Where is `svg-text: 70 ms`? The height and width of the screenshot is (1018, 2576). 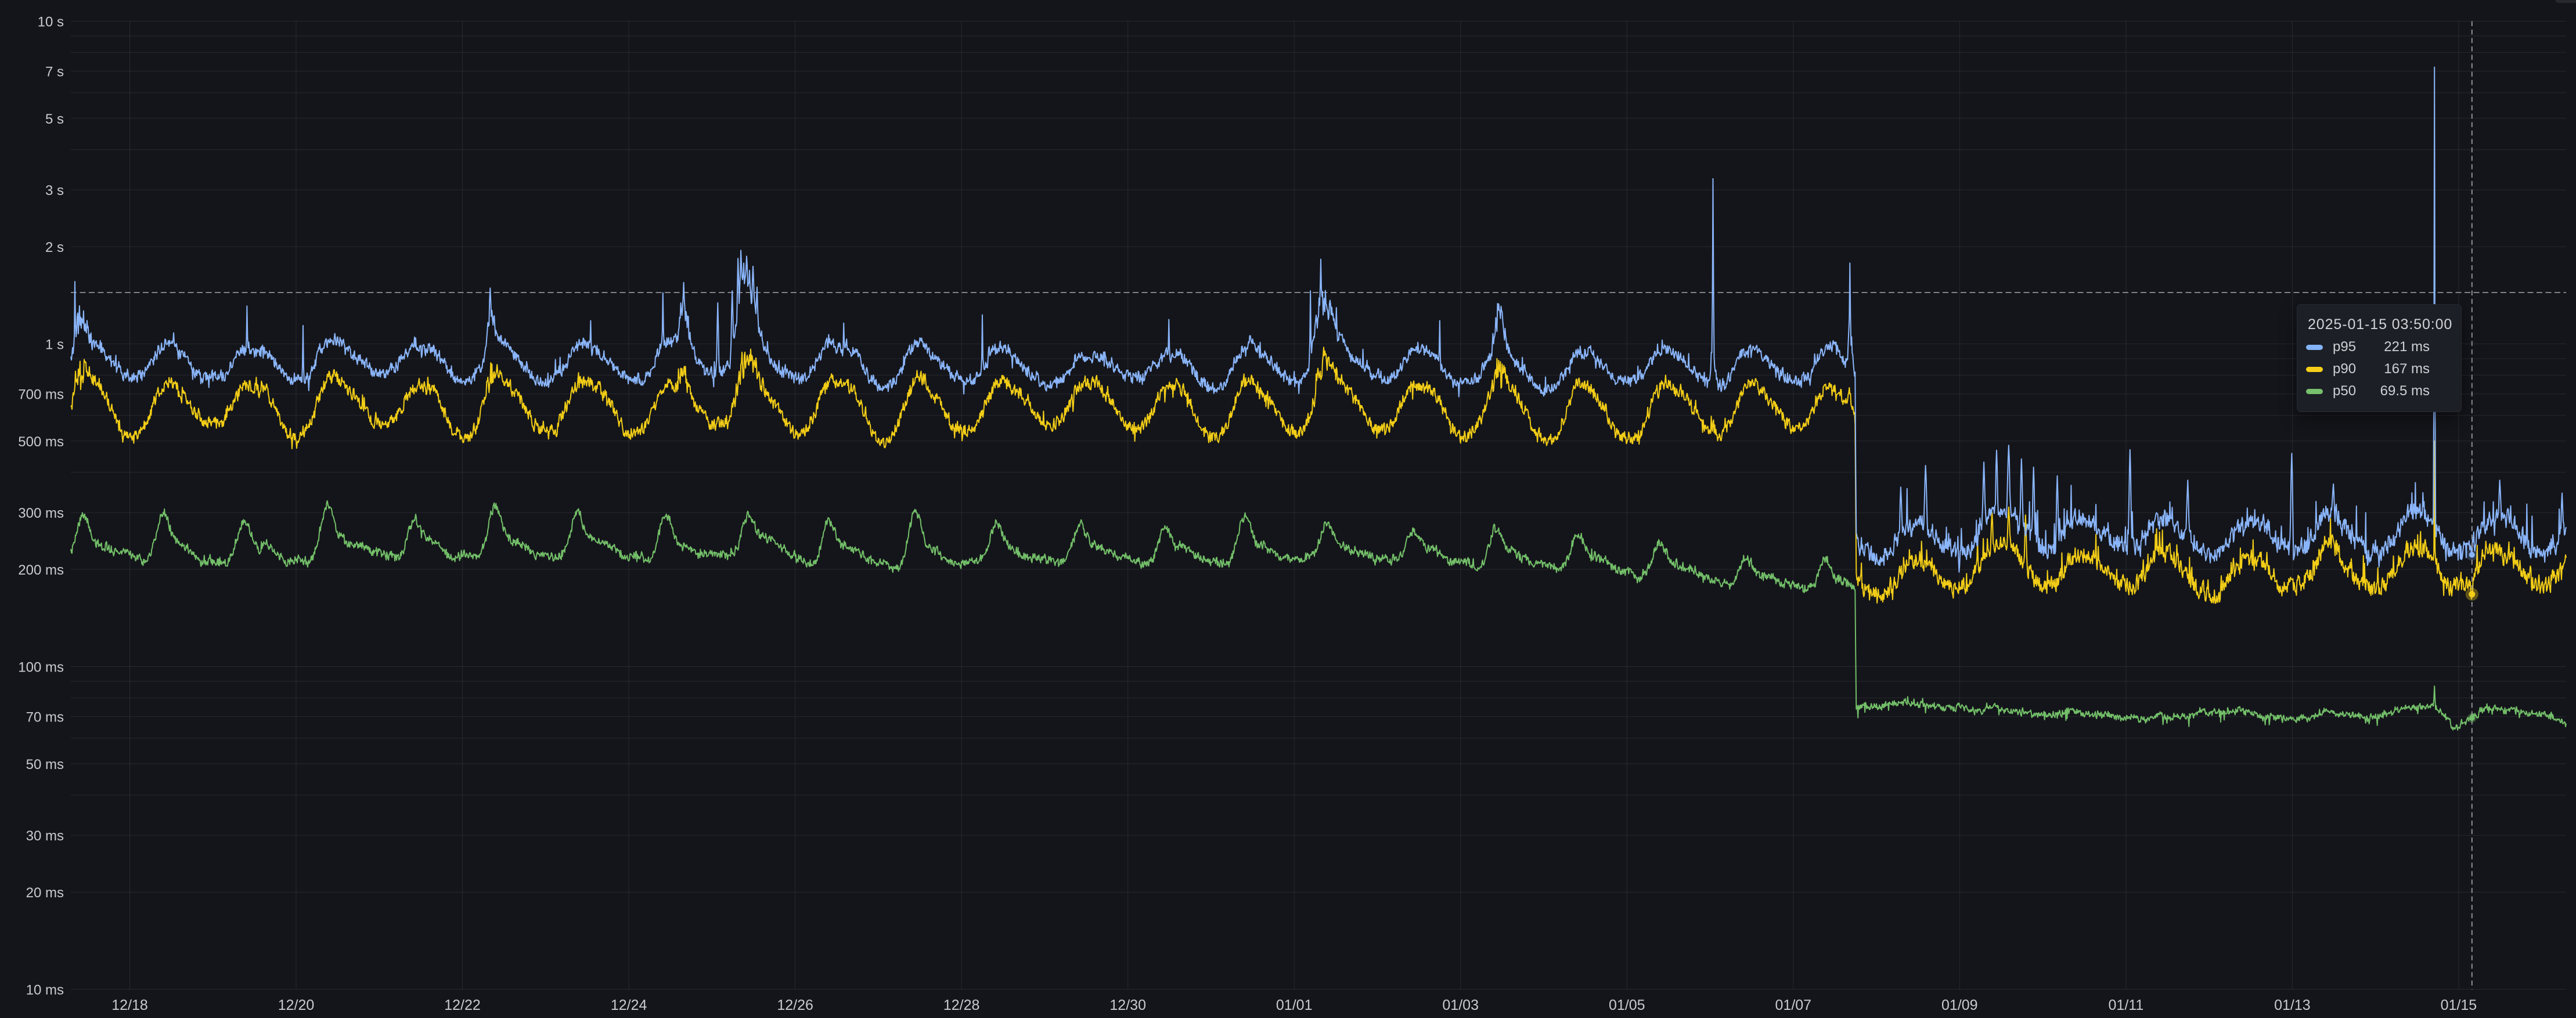 svg-text: 70 ms is located at coordinates (45, 718).